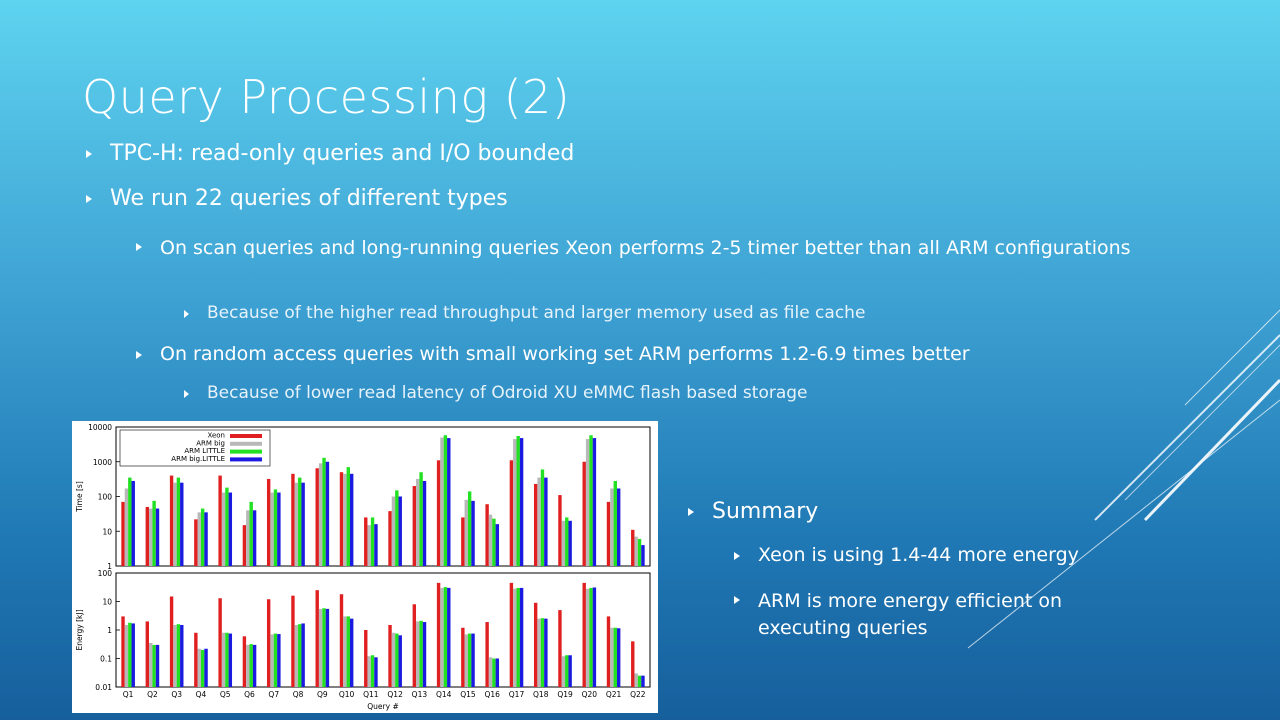 This screenshot has width=1280, height=720. Describe the element at coordinates (152, 694) in the screenshot. I see `x-tick-label: Q2` at that location.